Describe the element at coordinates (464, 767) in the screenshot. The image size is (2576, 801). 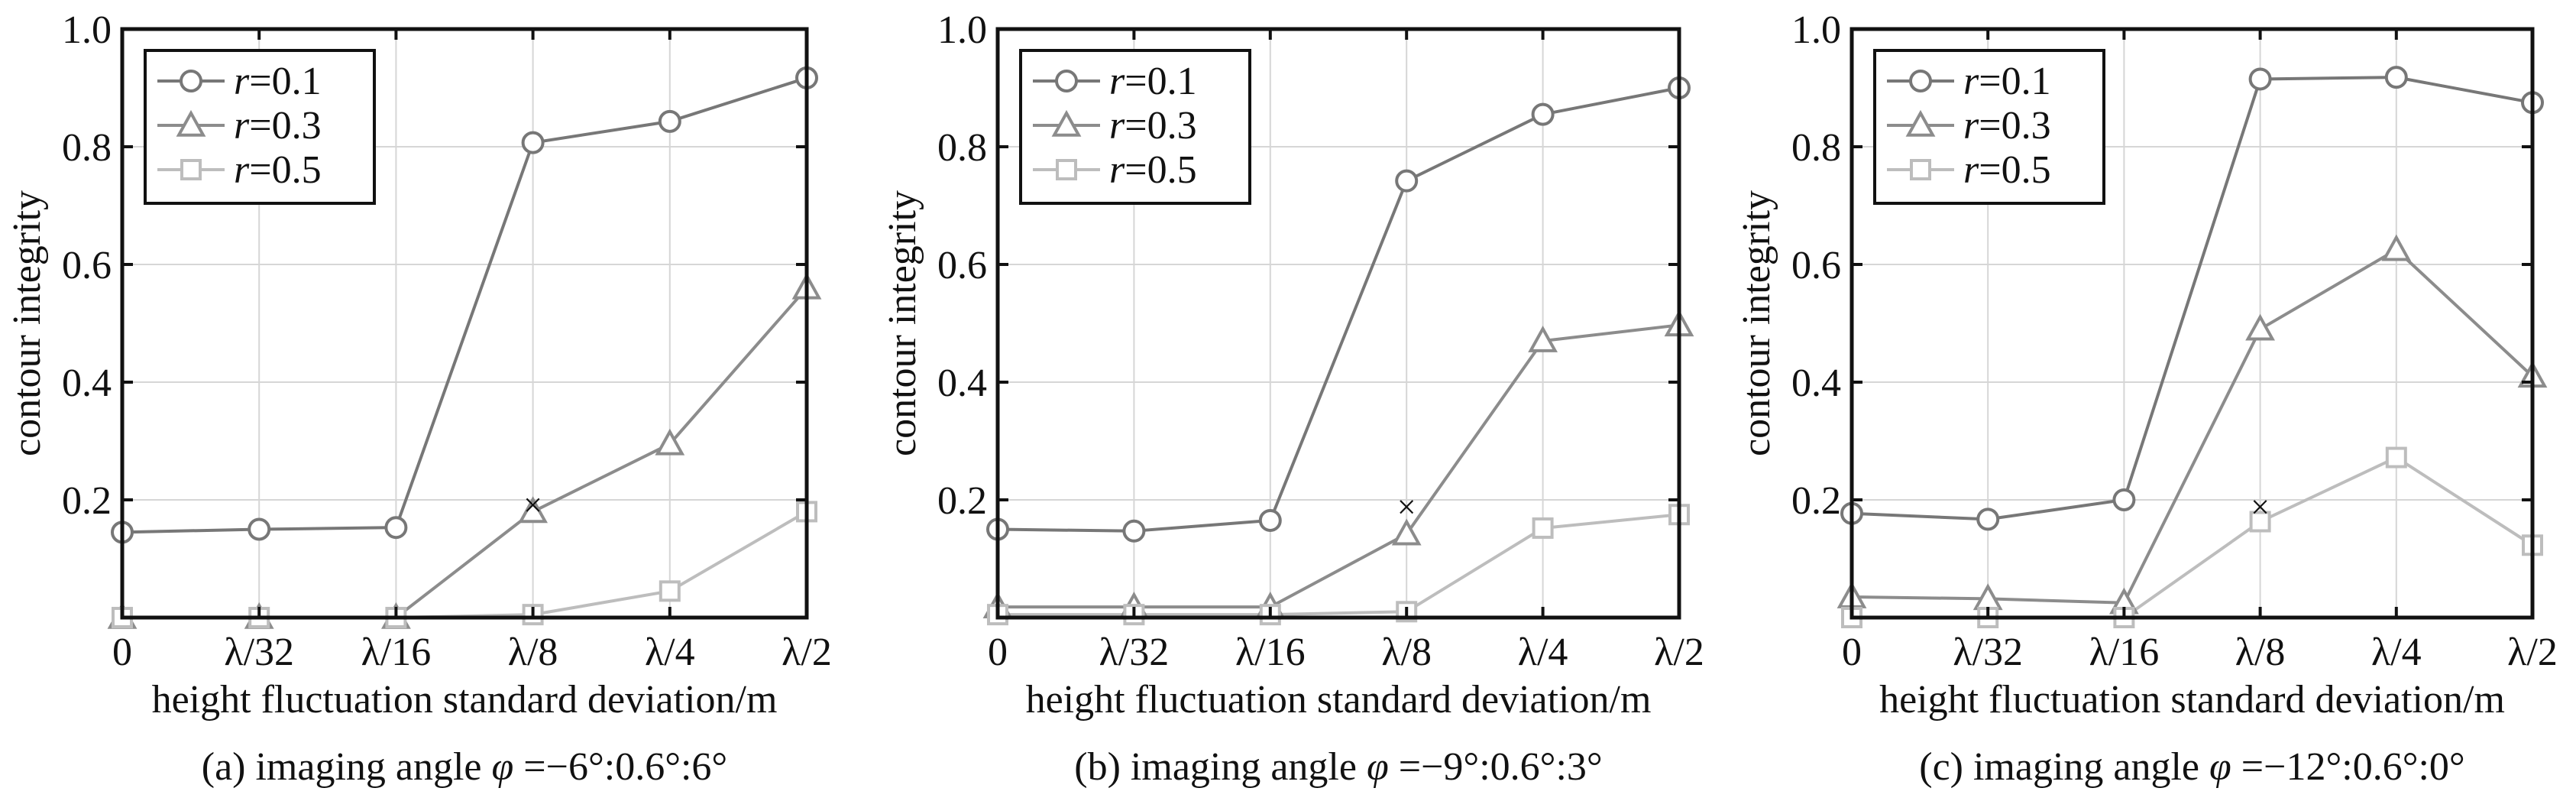
I see `figure-caption: (a) imaging angle φ =−6°:0.6°:6°` at that location.